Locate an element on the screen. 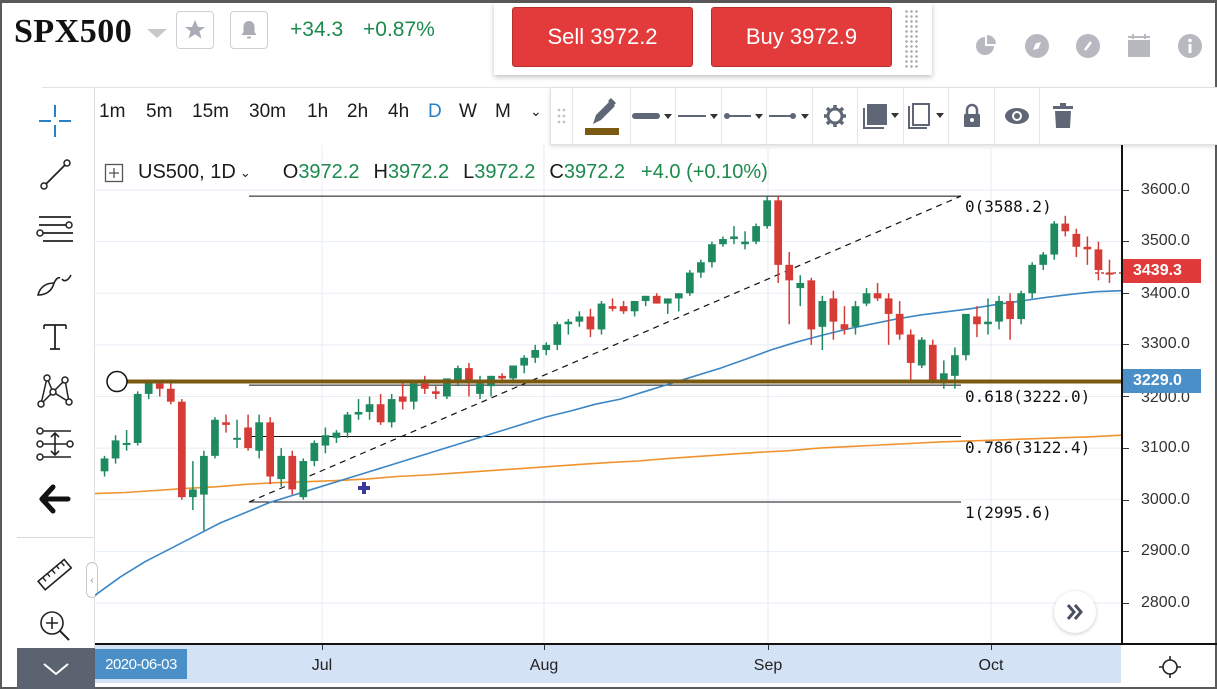  brush-icon is located at coordinates (54, 285).